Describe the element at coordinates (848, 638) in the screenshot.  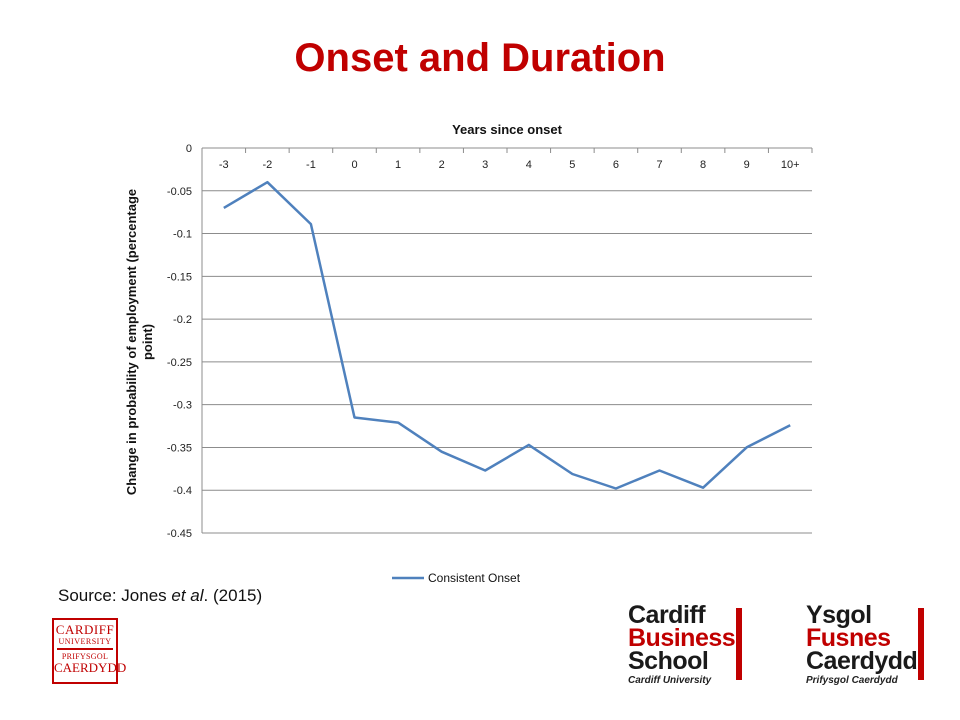
I see `logo-line: Fusnes` at that location.